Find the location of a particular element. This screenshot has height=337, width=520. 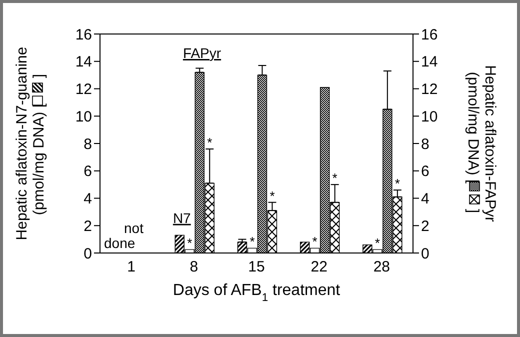

y2-tick-label: 12 is located at coordinates (429, 89).